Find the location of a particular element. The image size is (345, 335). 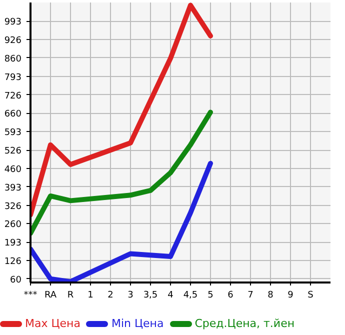

y-tick-label: 993 is located at coordinates (13, 23).